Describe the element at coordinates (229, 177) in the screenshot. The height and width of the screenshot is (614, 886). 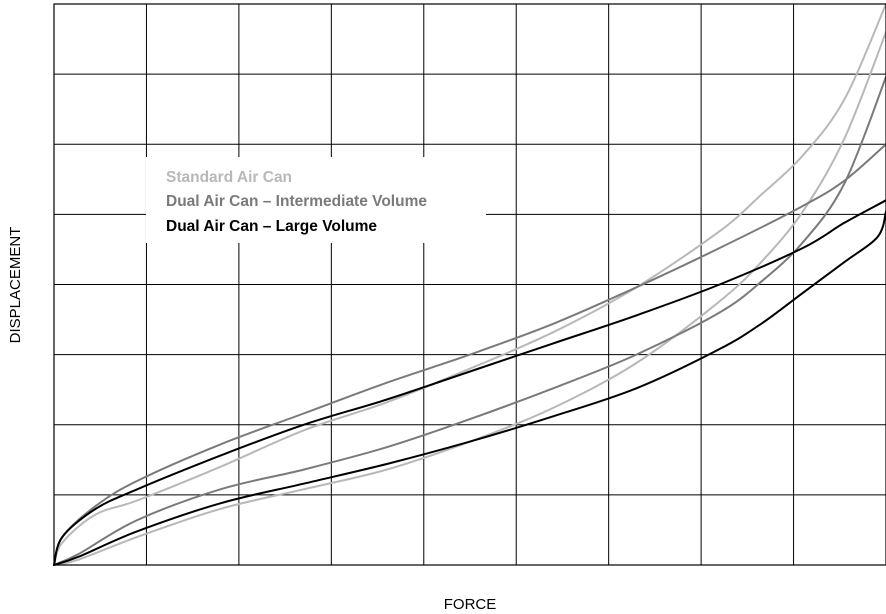
I see `legend-entry-standard-air-can: Standard Air Can` at that location.